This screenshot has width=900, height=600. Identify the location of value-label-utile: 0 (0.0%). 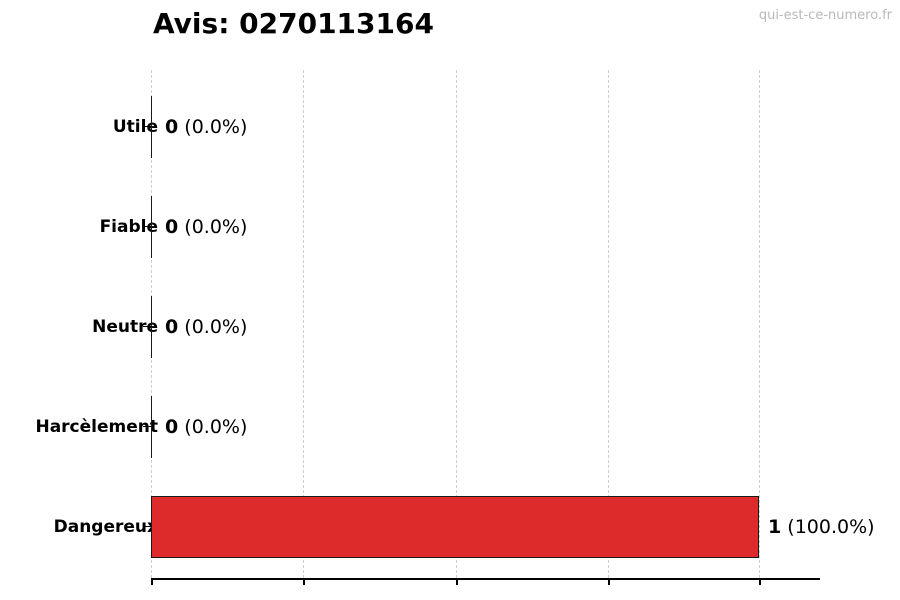
(206, 127).